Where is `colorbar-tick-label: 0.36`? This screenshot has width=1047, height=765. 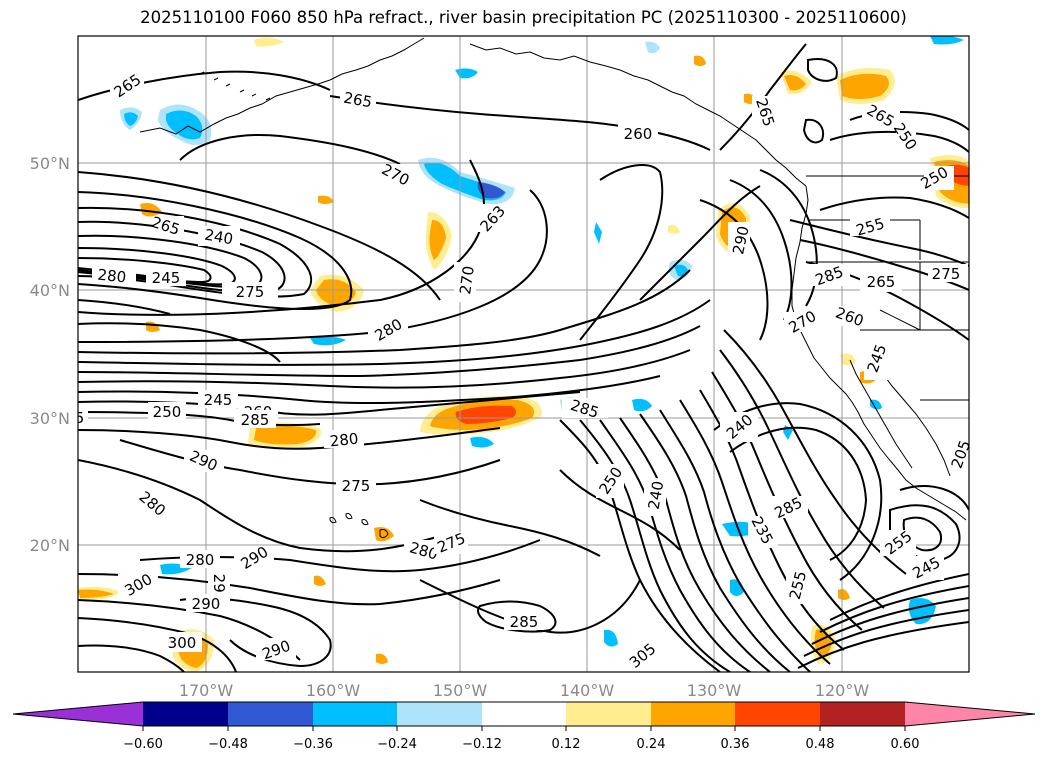
colorbar-tick-label: 0.36 is located at coordinates (735, 744).